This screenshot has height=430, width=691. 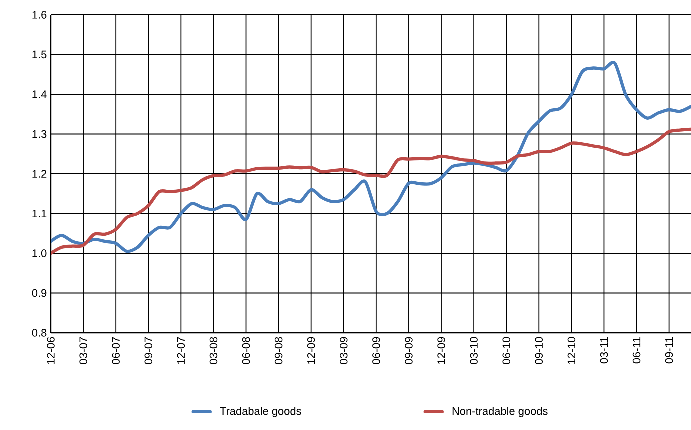 I want to click on legend-label: Tradabale goods, so click(x=261, y=412).